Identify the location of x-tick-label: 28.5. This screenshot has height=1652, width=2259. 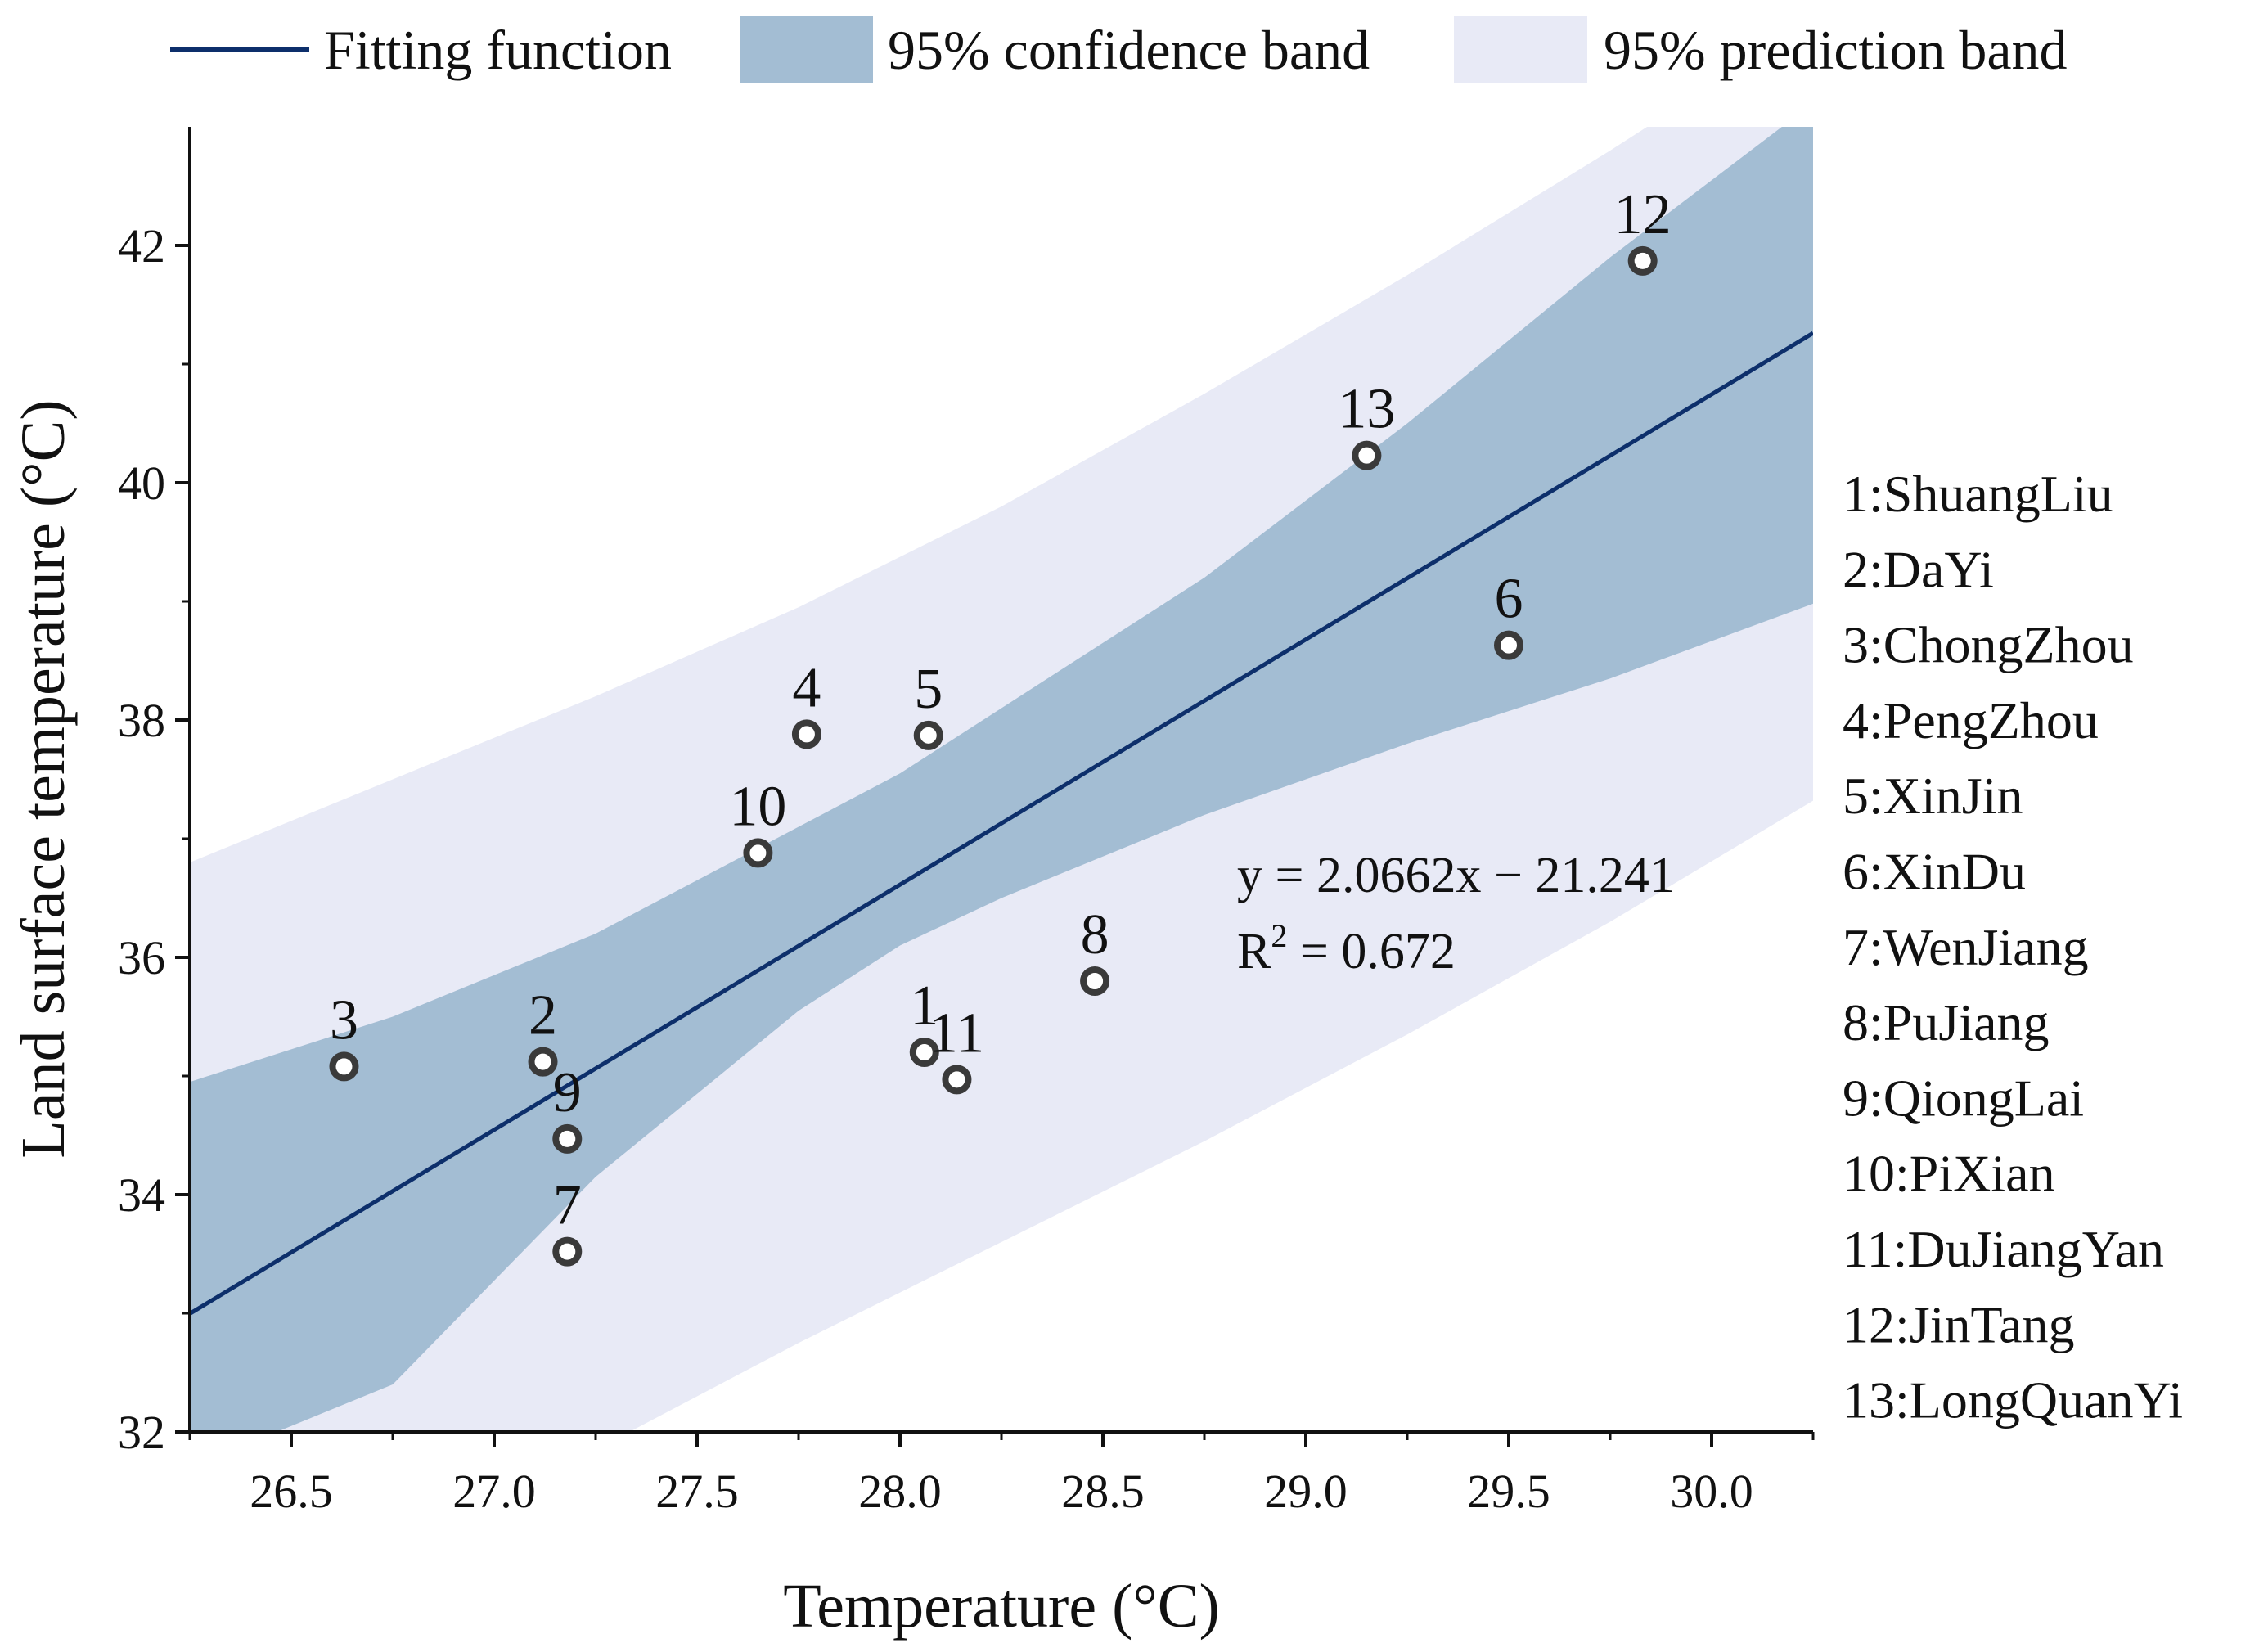
(1103, 1491).